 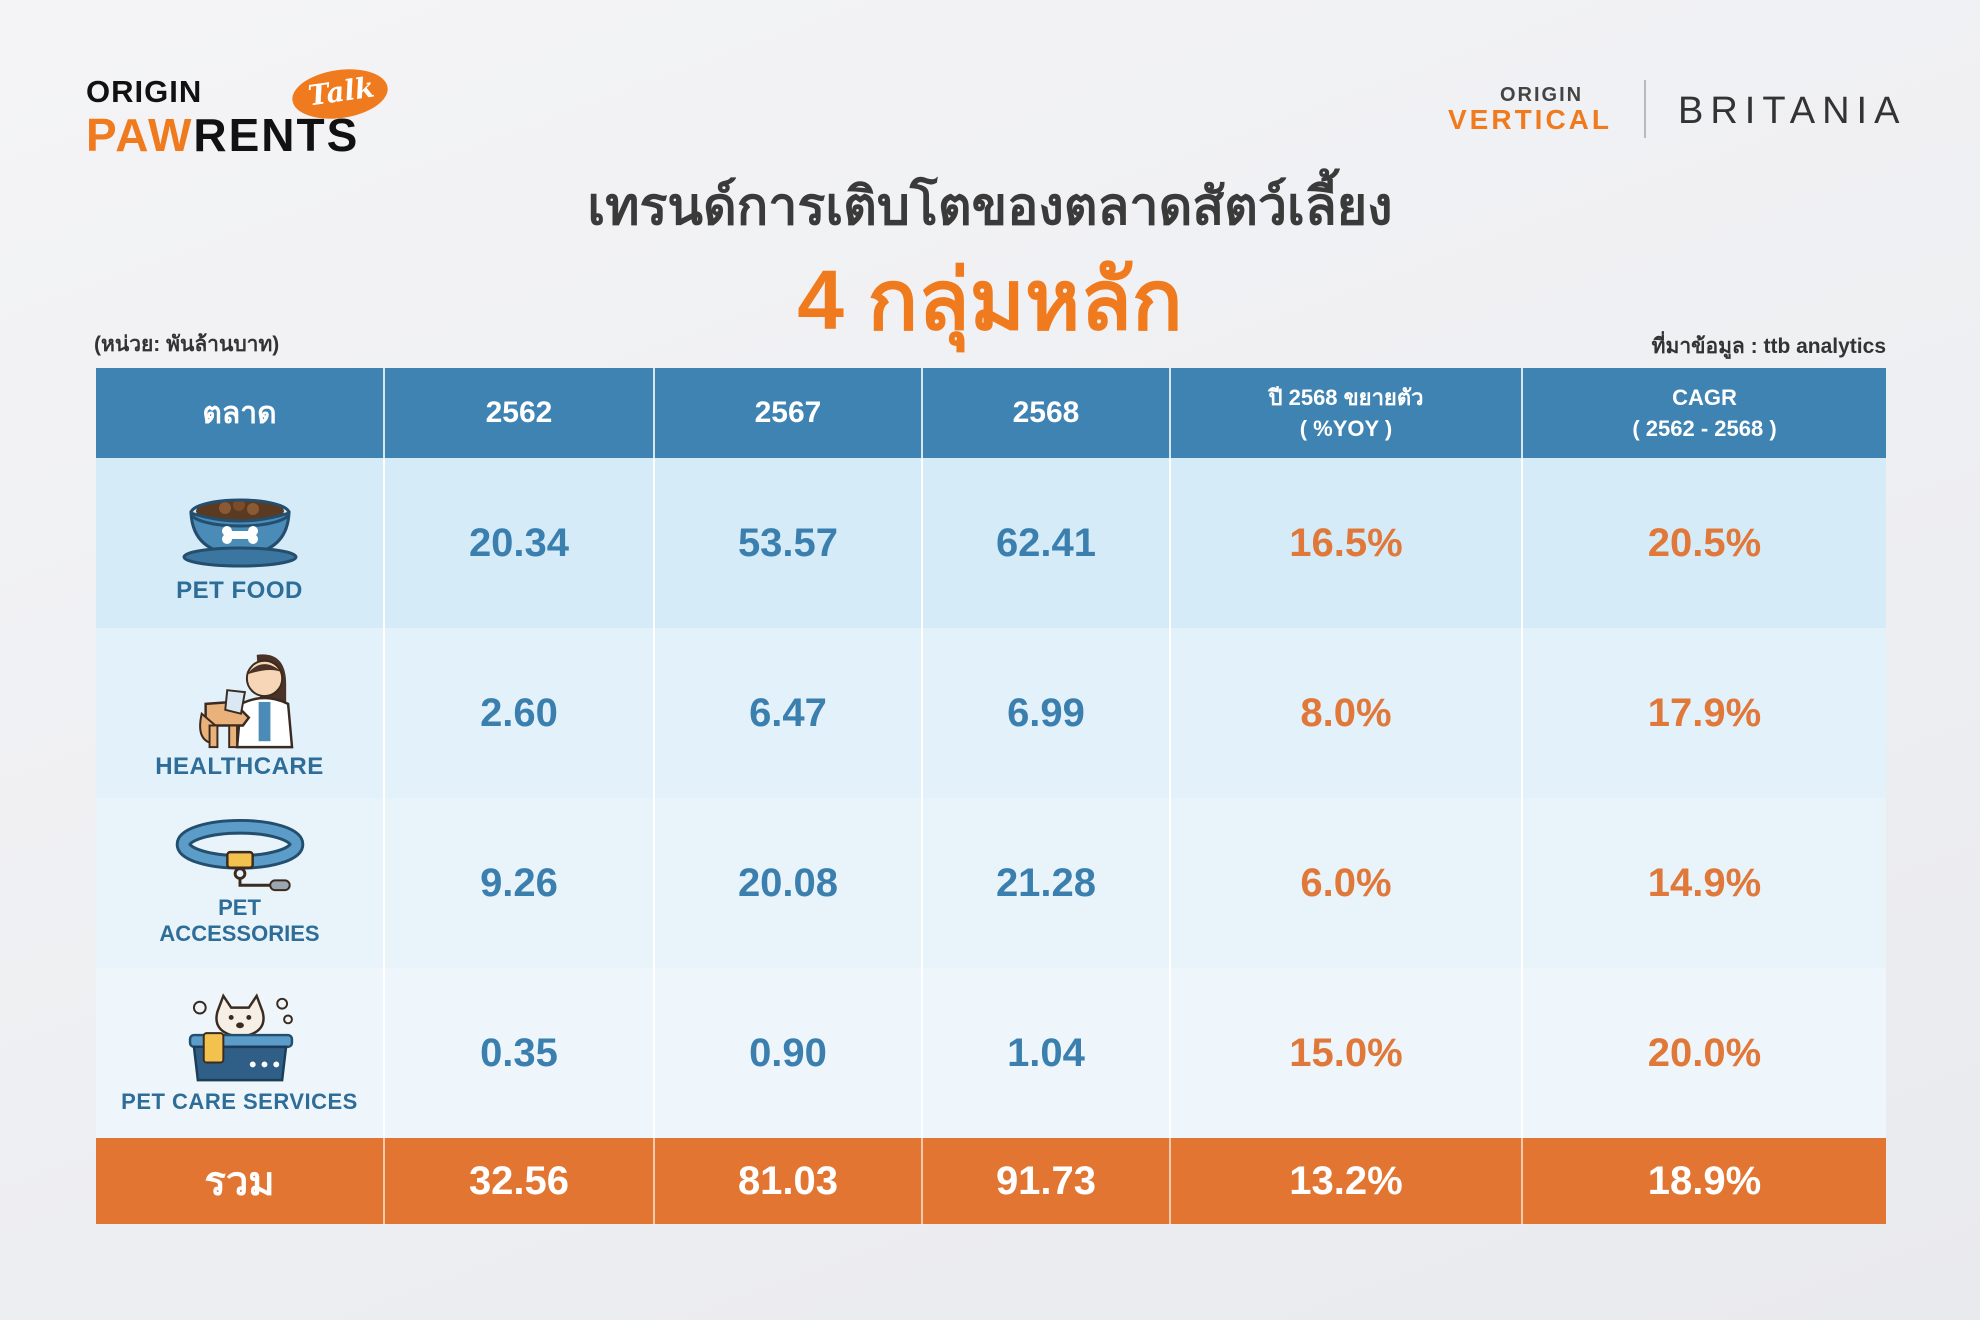 What do you see at coordinates (241, 112) in the screenshot?
I see `origin-pawrents-talk-logo: ORIGIN PAWRENTS Talk` at bounding box center [241, 112].